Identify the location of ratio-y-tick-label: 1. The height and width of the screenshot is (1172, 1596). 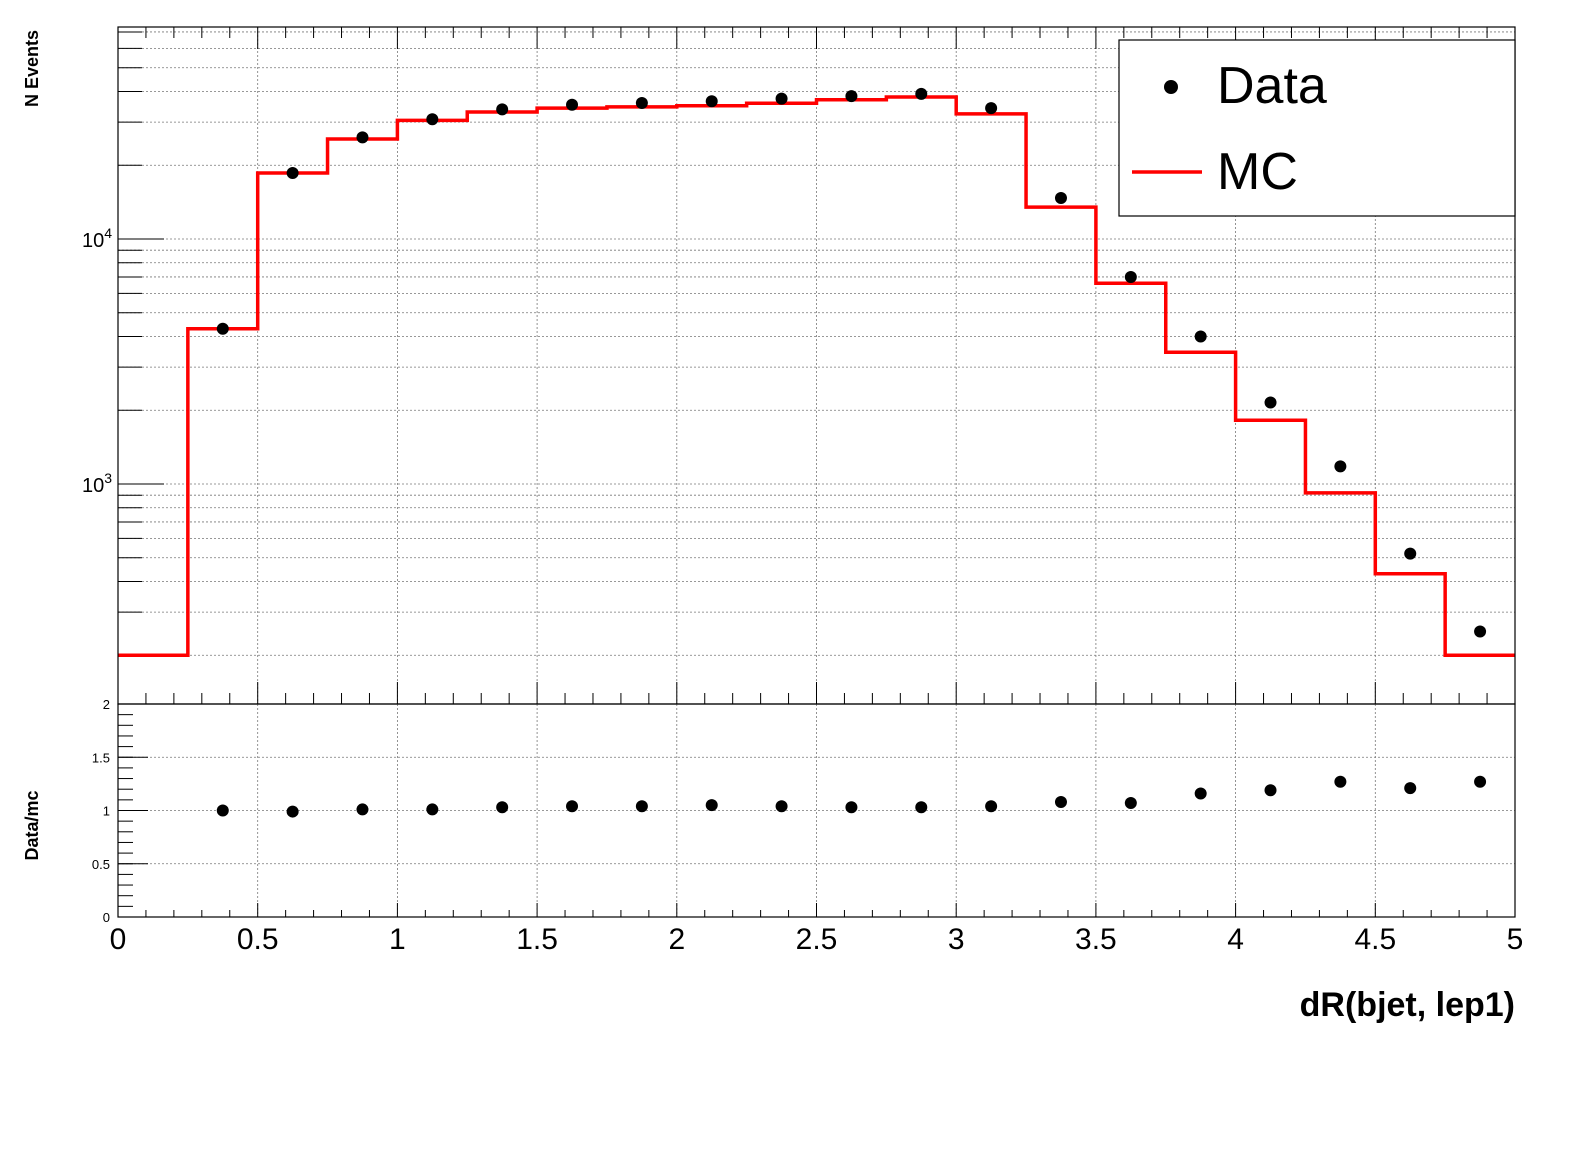
(106, 811).